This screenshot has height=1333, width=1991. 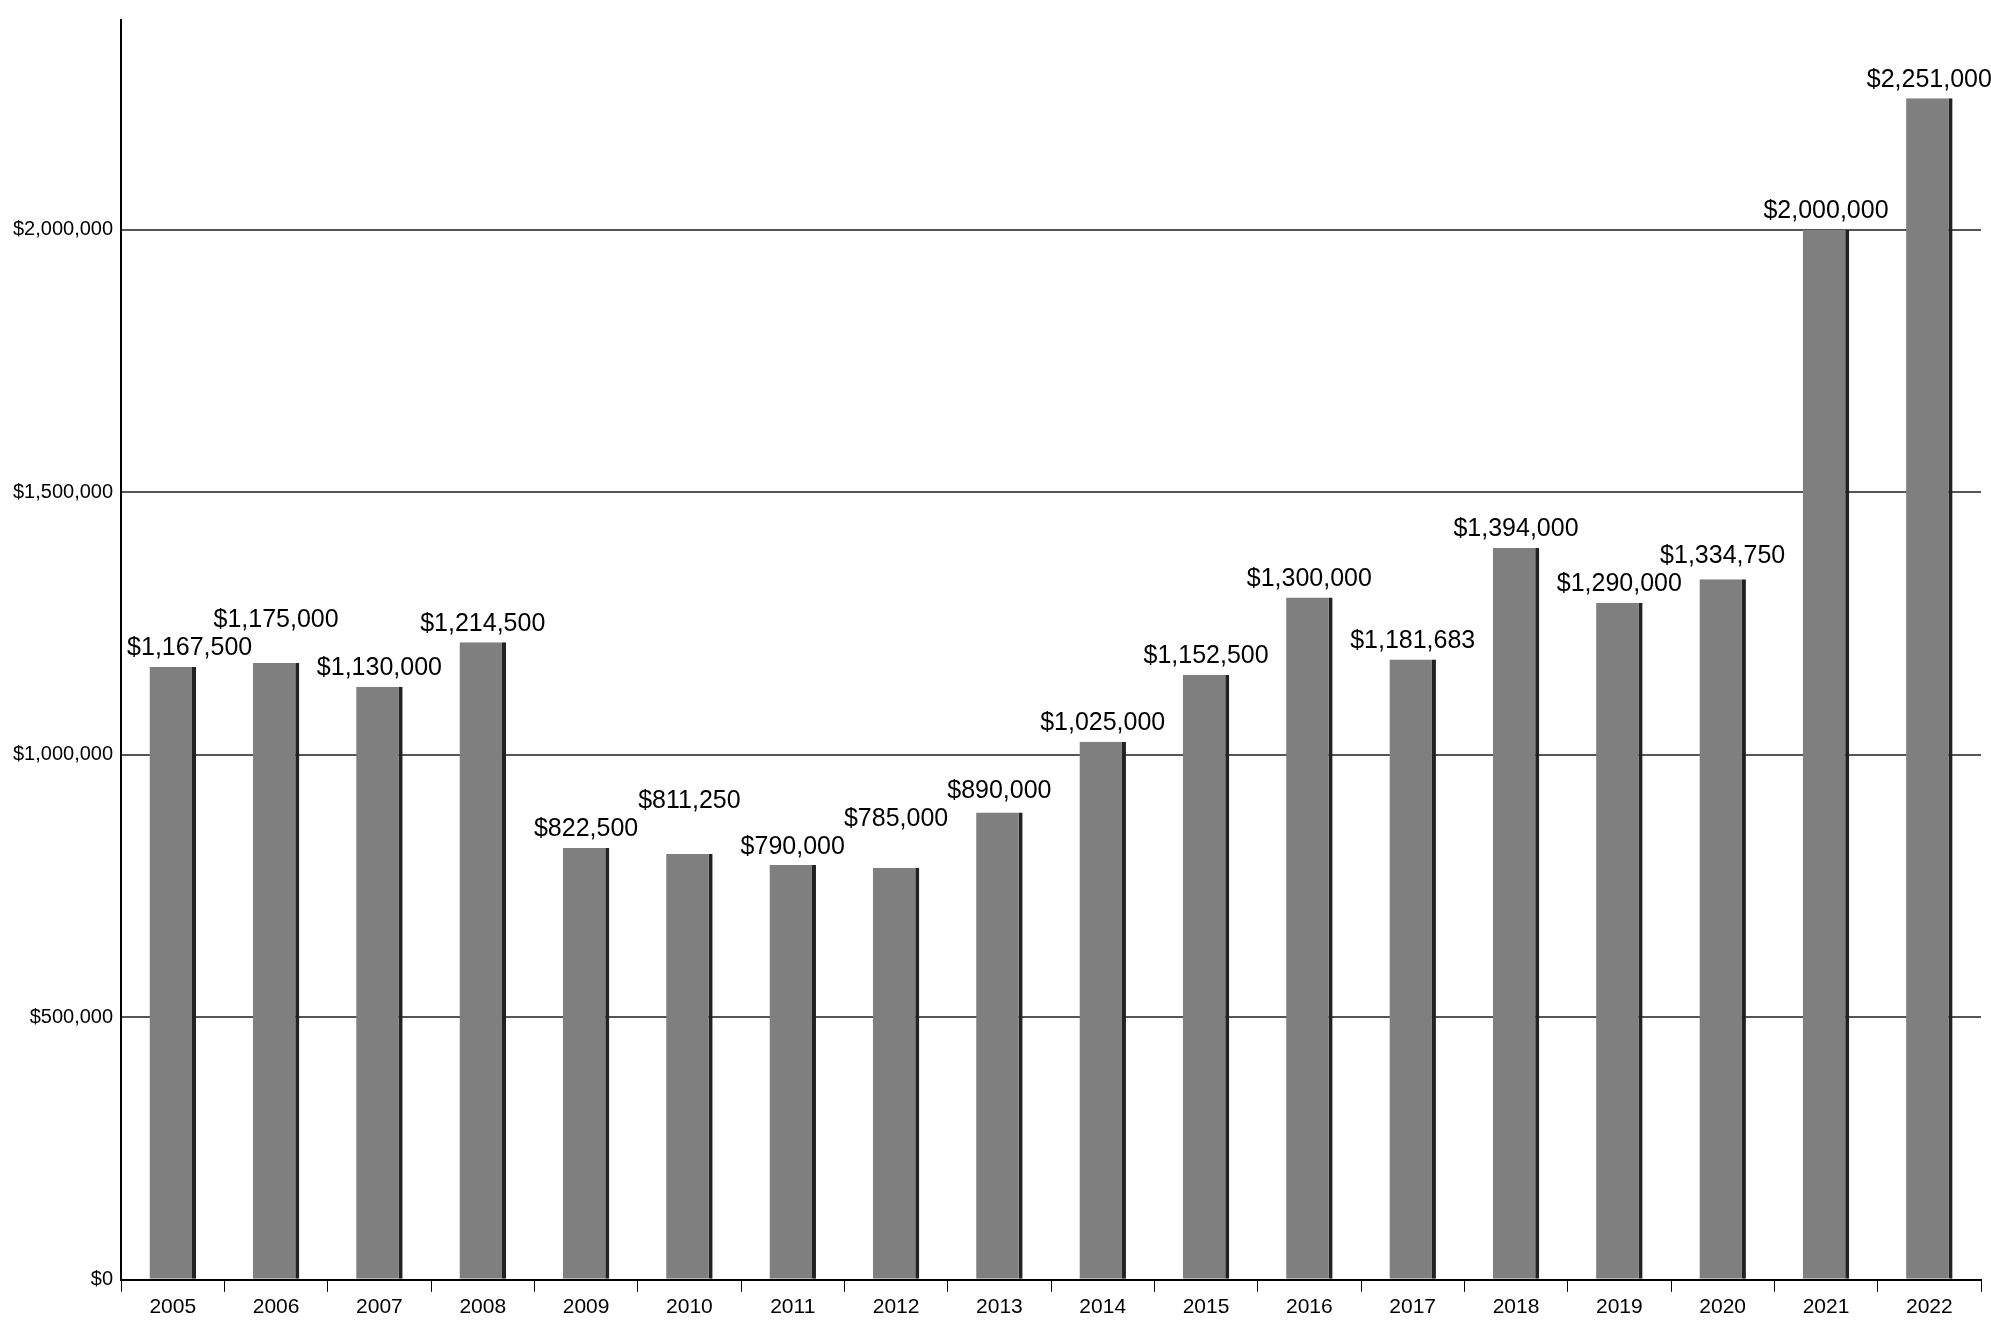 I want to click on data-label: $2,000,000, so click(x=1826, y=209).